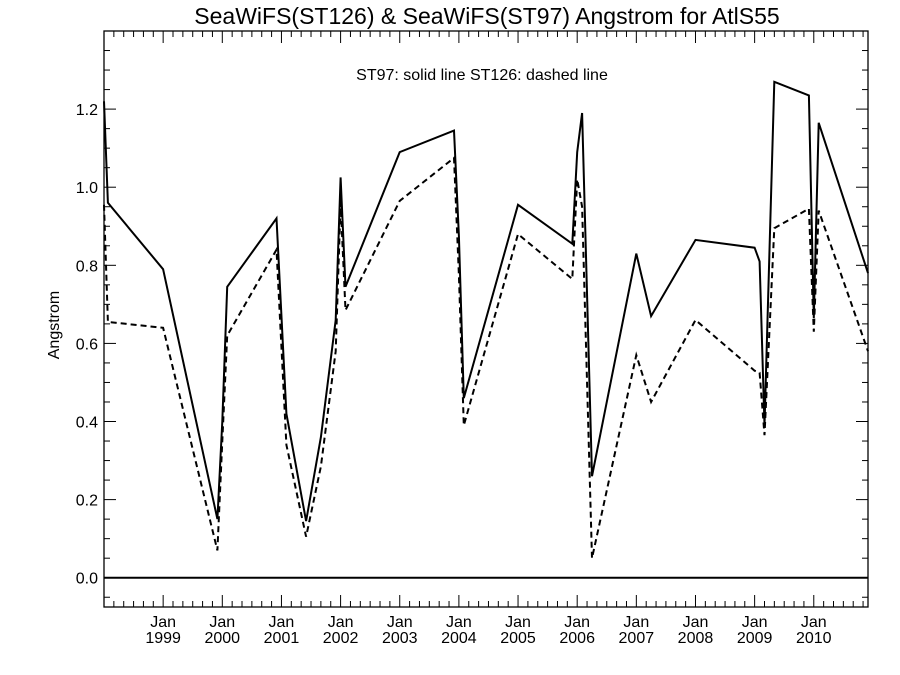 This screenshot has height=675, width=900. What do you see at coordinates (518, 638) in the screenshot?
I see `x-tick-year-label: 2005` at bounding box center [518, 638].